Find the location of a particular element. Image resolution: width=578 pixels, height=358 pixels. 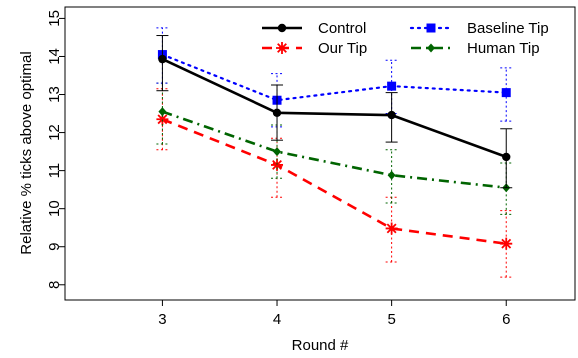

x-tick-label: 5 is located at coordinates (391, 319).